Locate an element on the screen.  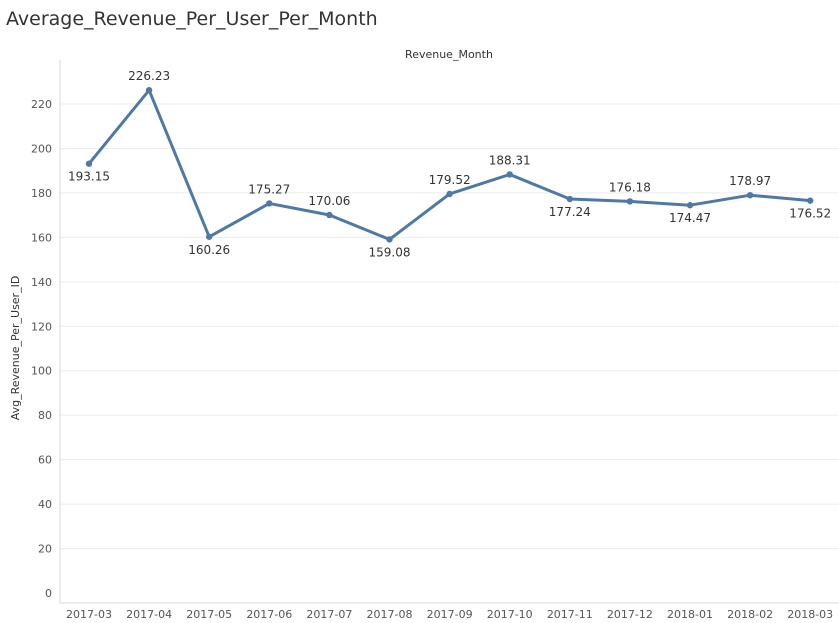
data-label: 160.26 is located at coordinates (209, 250).